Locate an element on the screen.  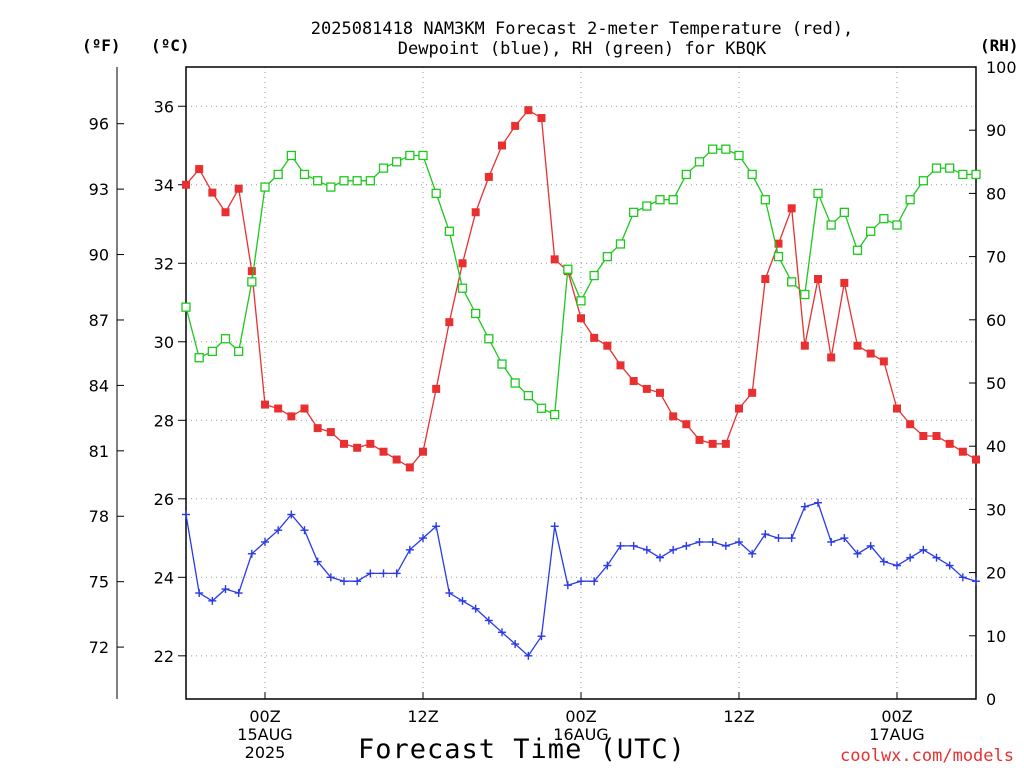
celsius-tick-label: 24 is located at coordinates (164, 577).